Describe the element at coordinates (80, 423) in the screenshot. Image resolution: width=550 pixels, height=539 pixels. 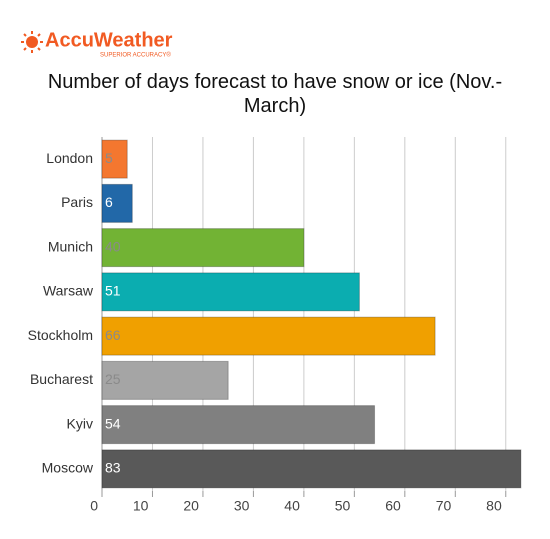
I see `y-tick-label: Kyiv` at that location.